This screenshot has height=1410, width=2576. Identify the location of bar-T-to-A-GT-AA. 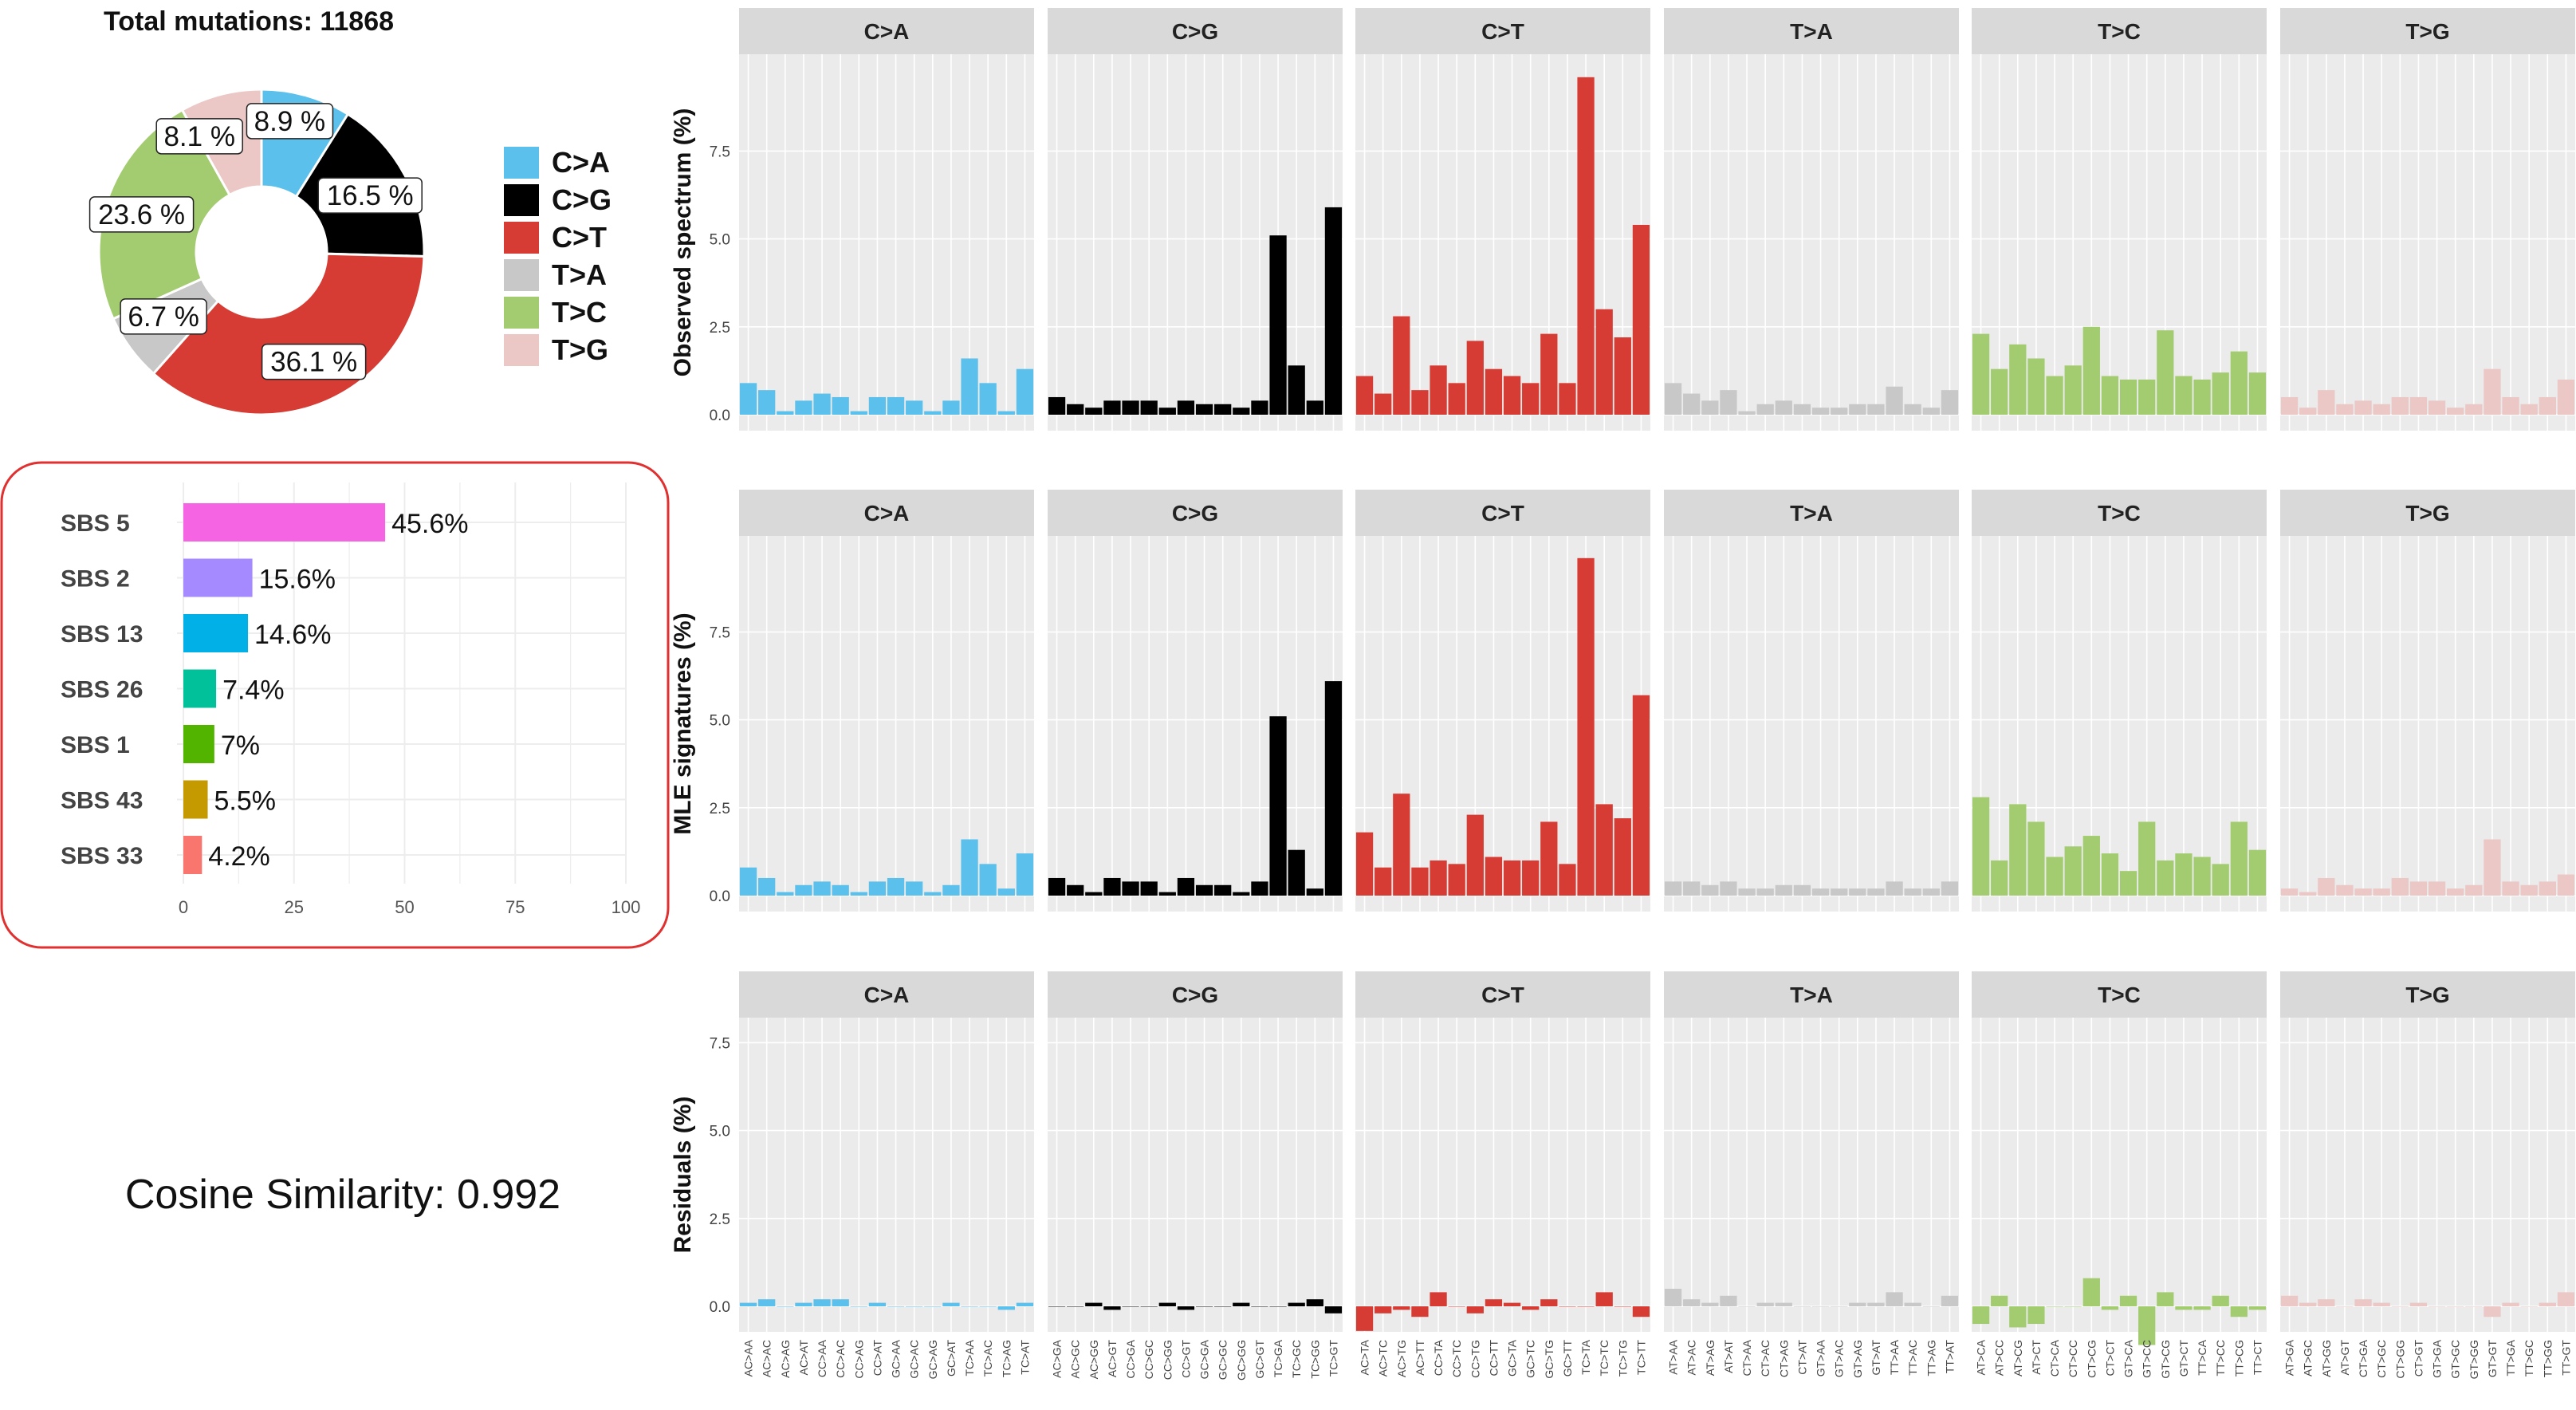
(1820, 1306).